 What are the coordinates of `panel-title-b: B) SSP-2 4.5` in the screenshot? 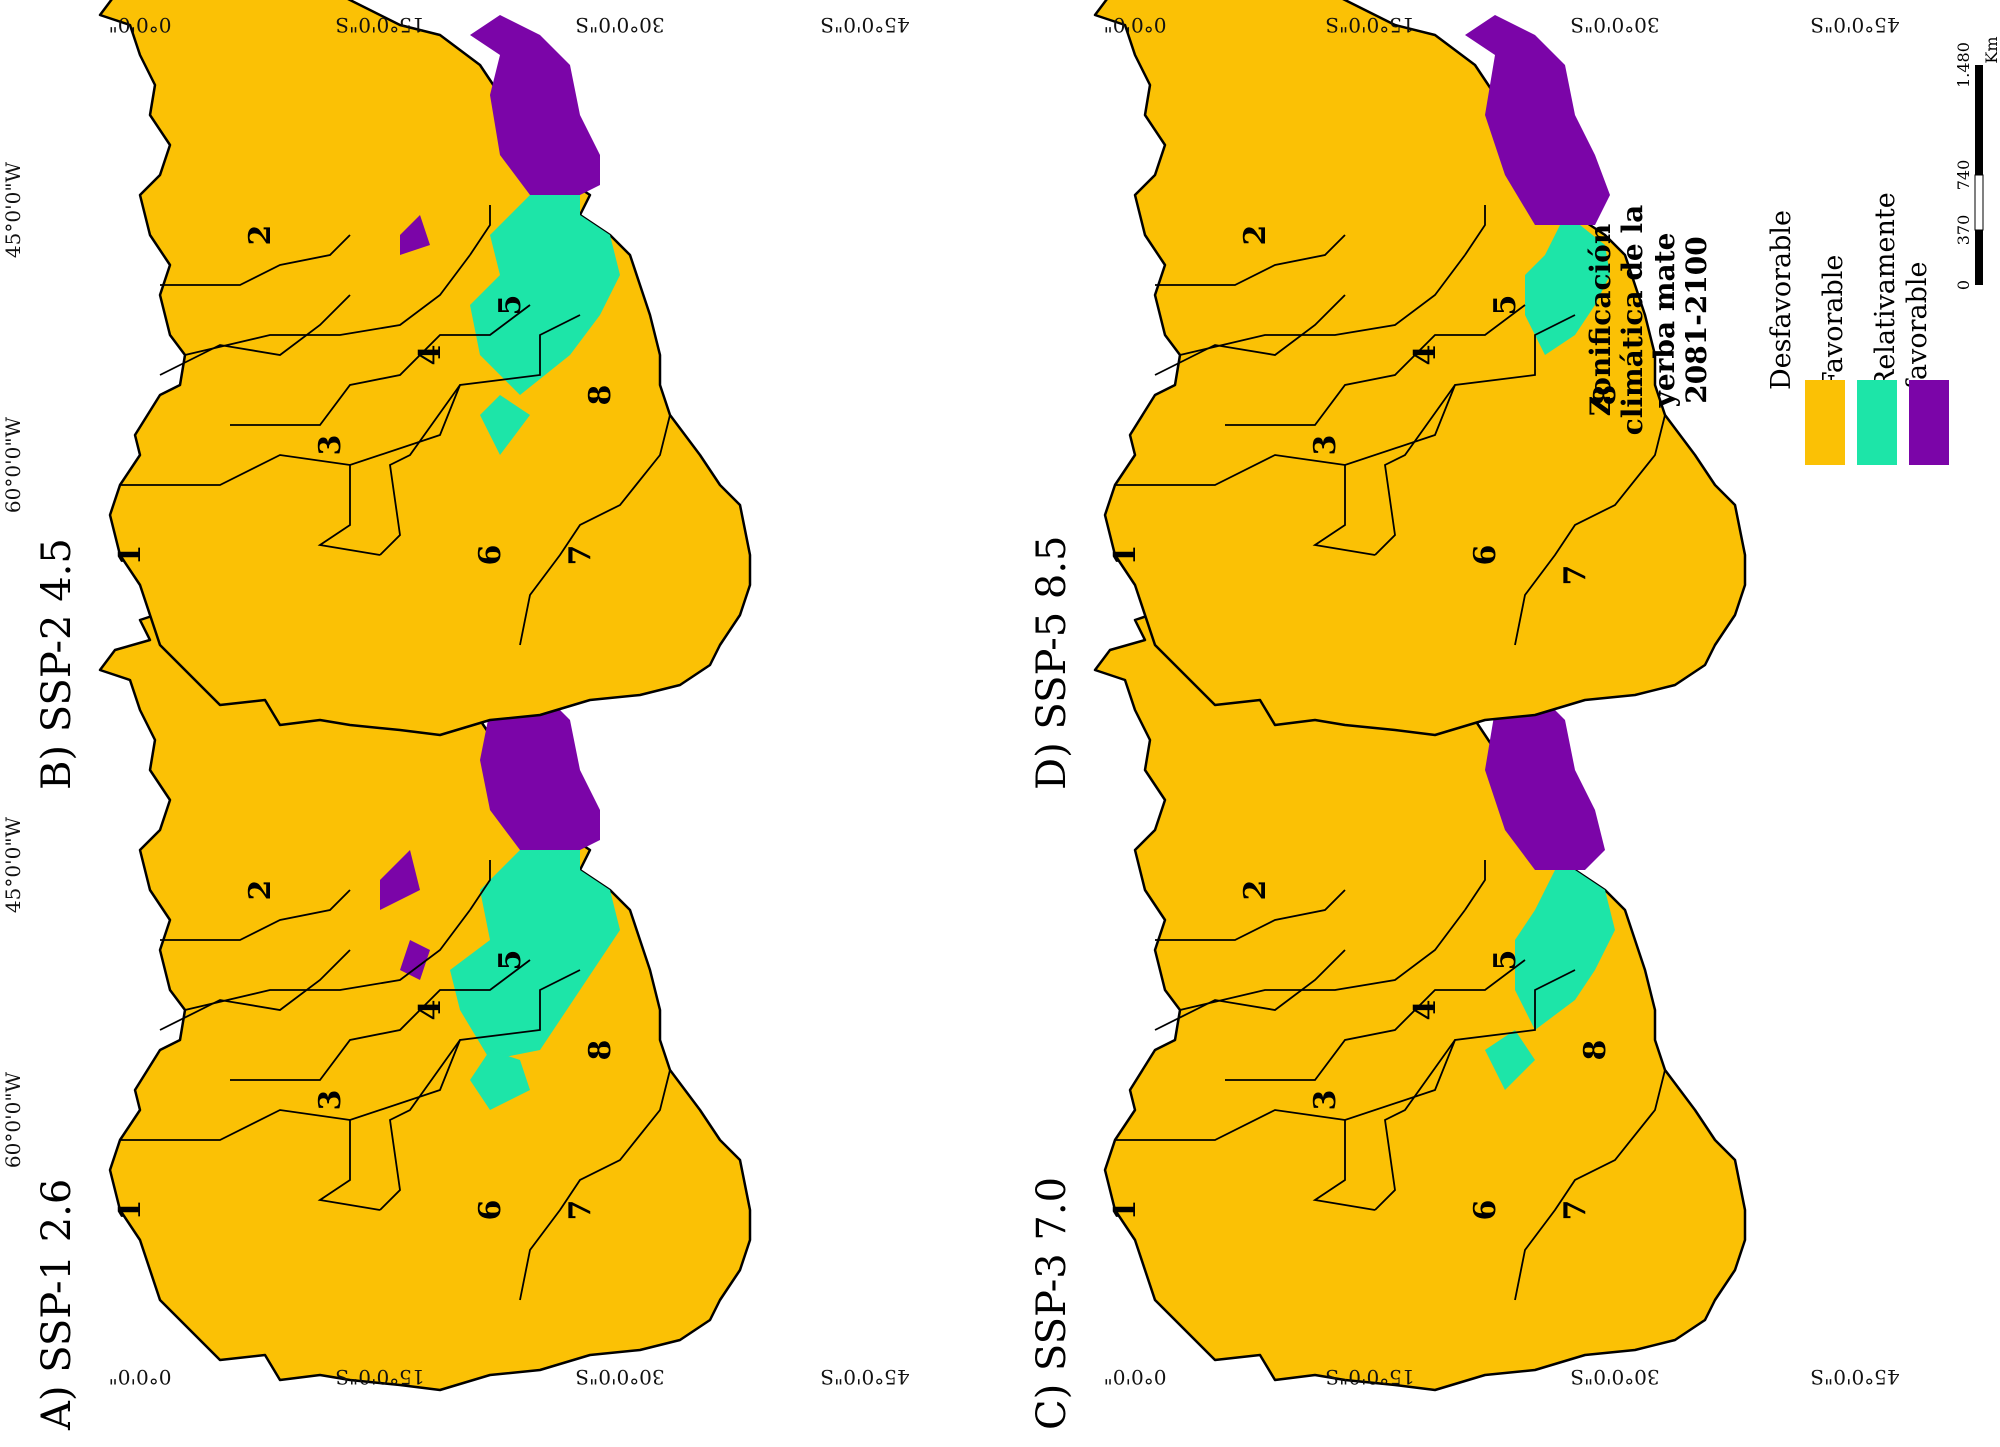 It's located at (57, 664).